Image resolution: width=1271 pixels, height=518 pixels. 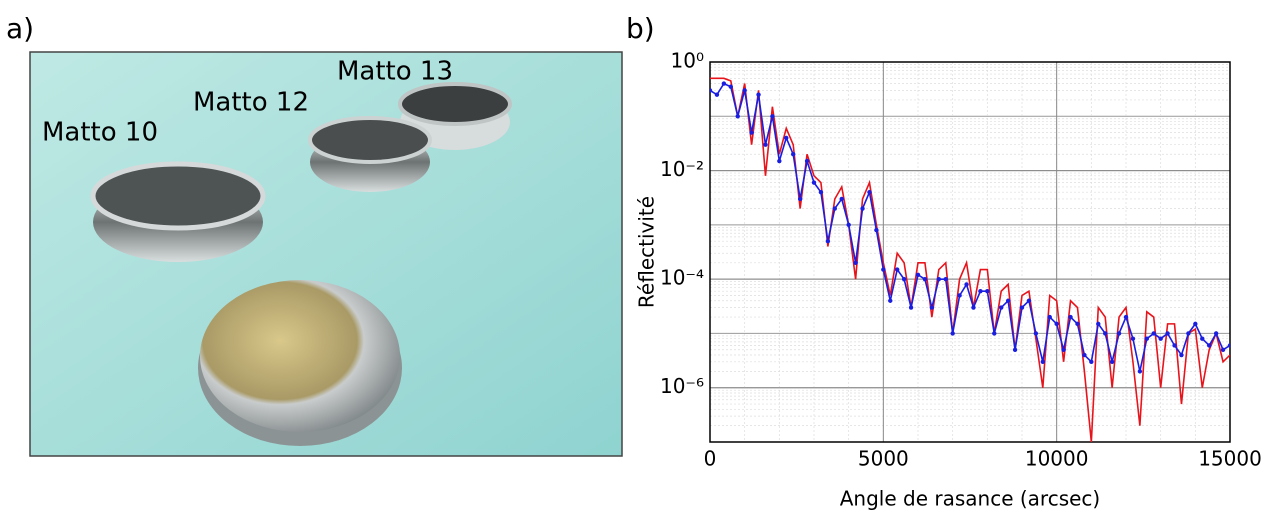 I want to click on annotation: Matto 13, so click(x=395, y=72).